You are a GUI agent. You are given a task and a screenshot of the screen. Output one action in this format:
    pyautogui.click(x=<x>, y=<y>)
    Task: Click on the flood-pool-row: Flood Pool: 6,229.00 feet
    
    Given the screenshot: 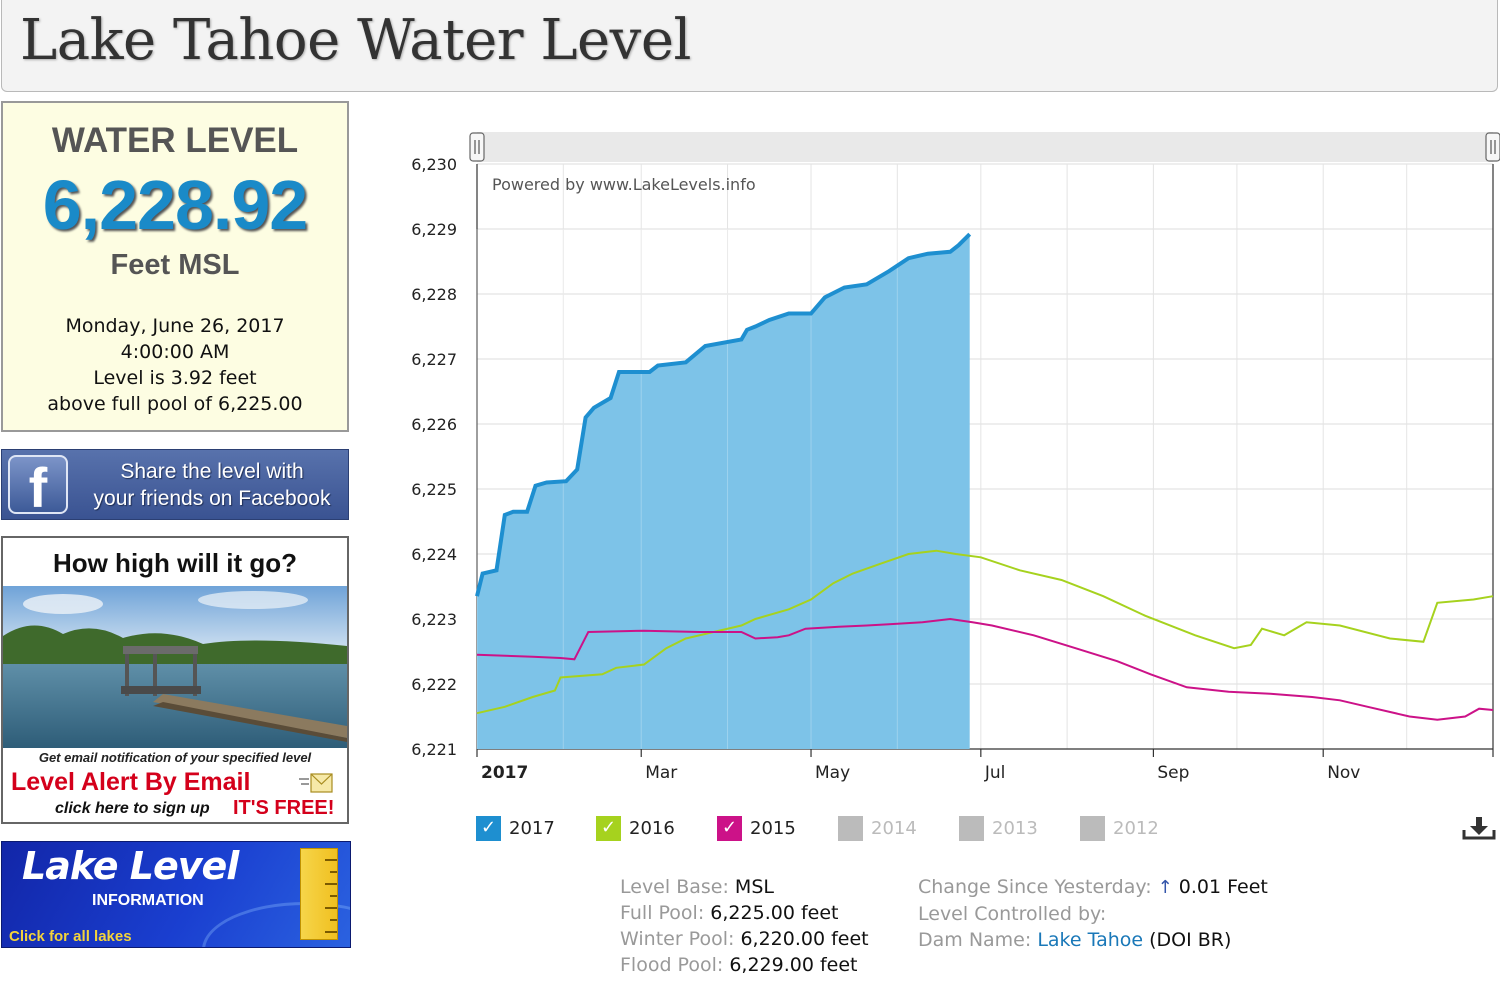 What is the action you would take?
    pyautogui.click(x=744, y=965)
    